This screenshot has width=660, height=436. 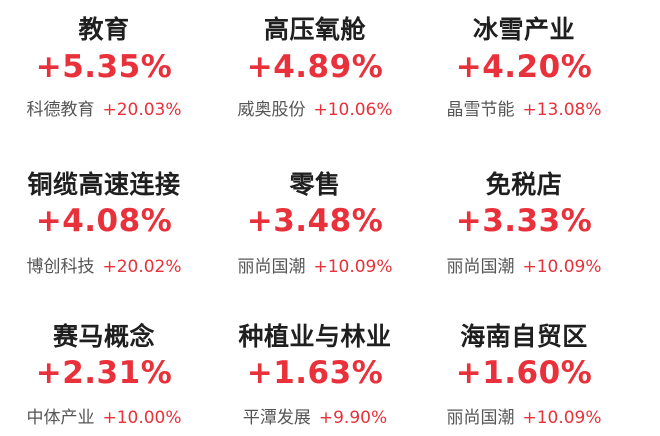 I want to click on sector-card-education: 教育 +5.35% 科德教育 +20.03%, so click(x=104, y=75).